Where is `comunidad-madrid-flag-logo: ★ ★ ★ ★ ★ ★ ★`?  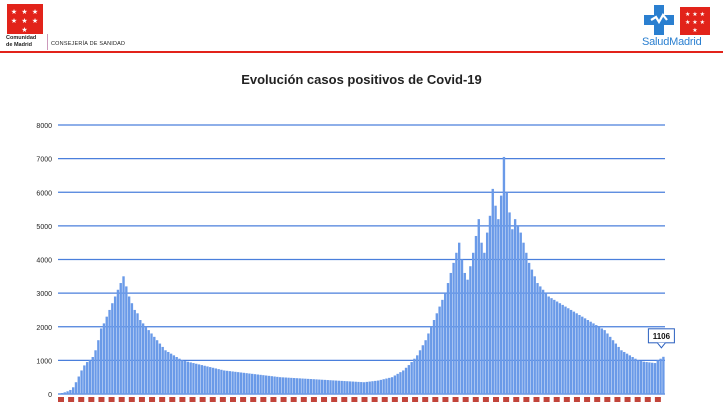
comunidad-madrid-flag-logo: ★ ★ ★ ★ ★ ★ ★ is located at coordinates (25, 19).